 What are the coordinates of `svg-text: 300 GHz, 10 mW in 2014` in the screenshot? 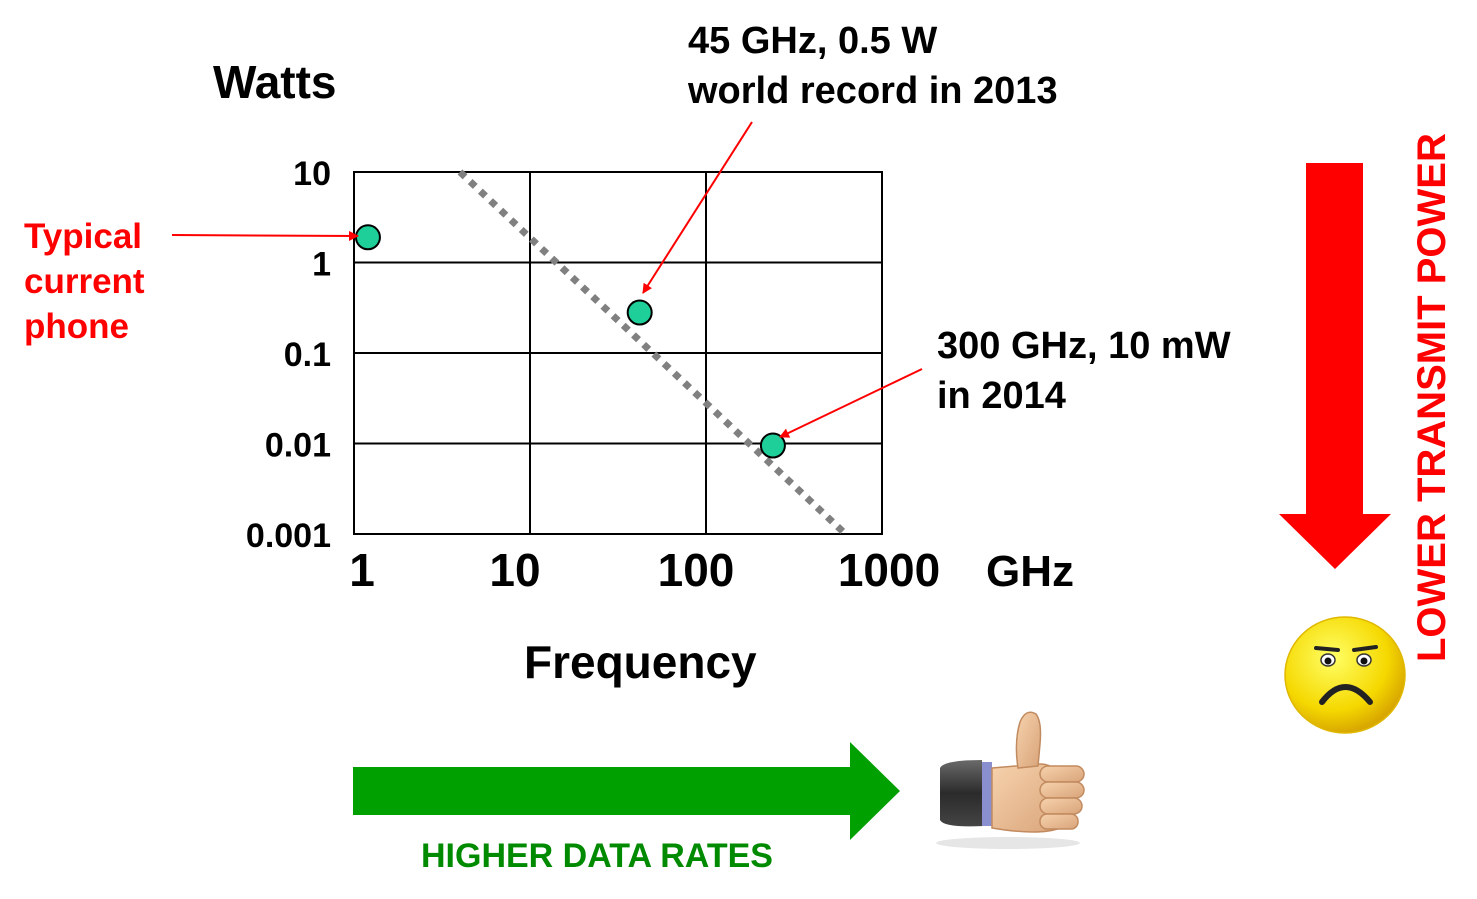 It's located at (1089, 371).